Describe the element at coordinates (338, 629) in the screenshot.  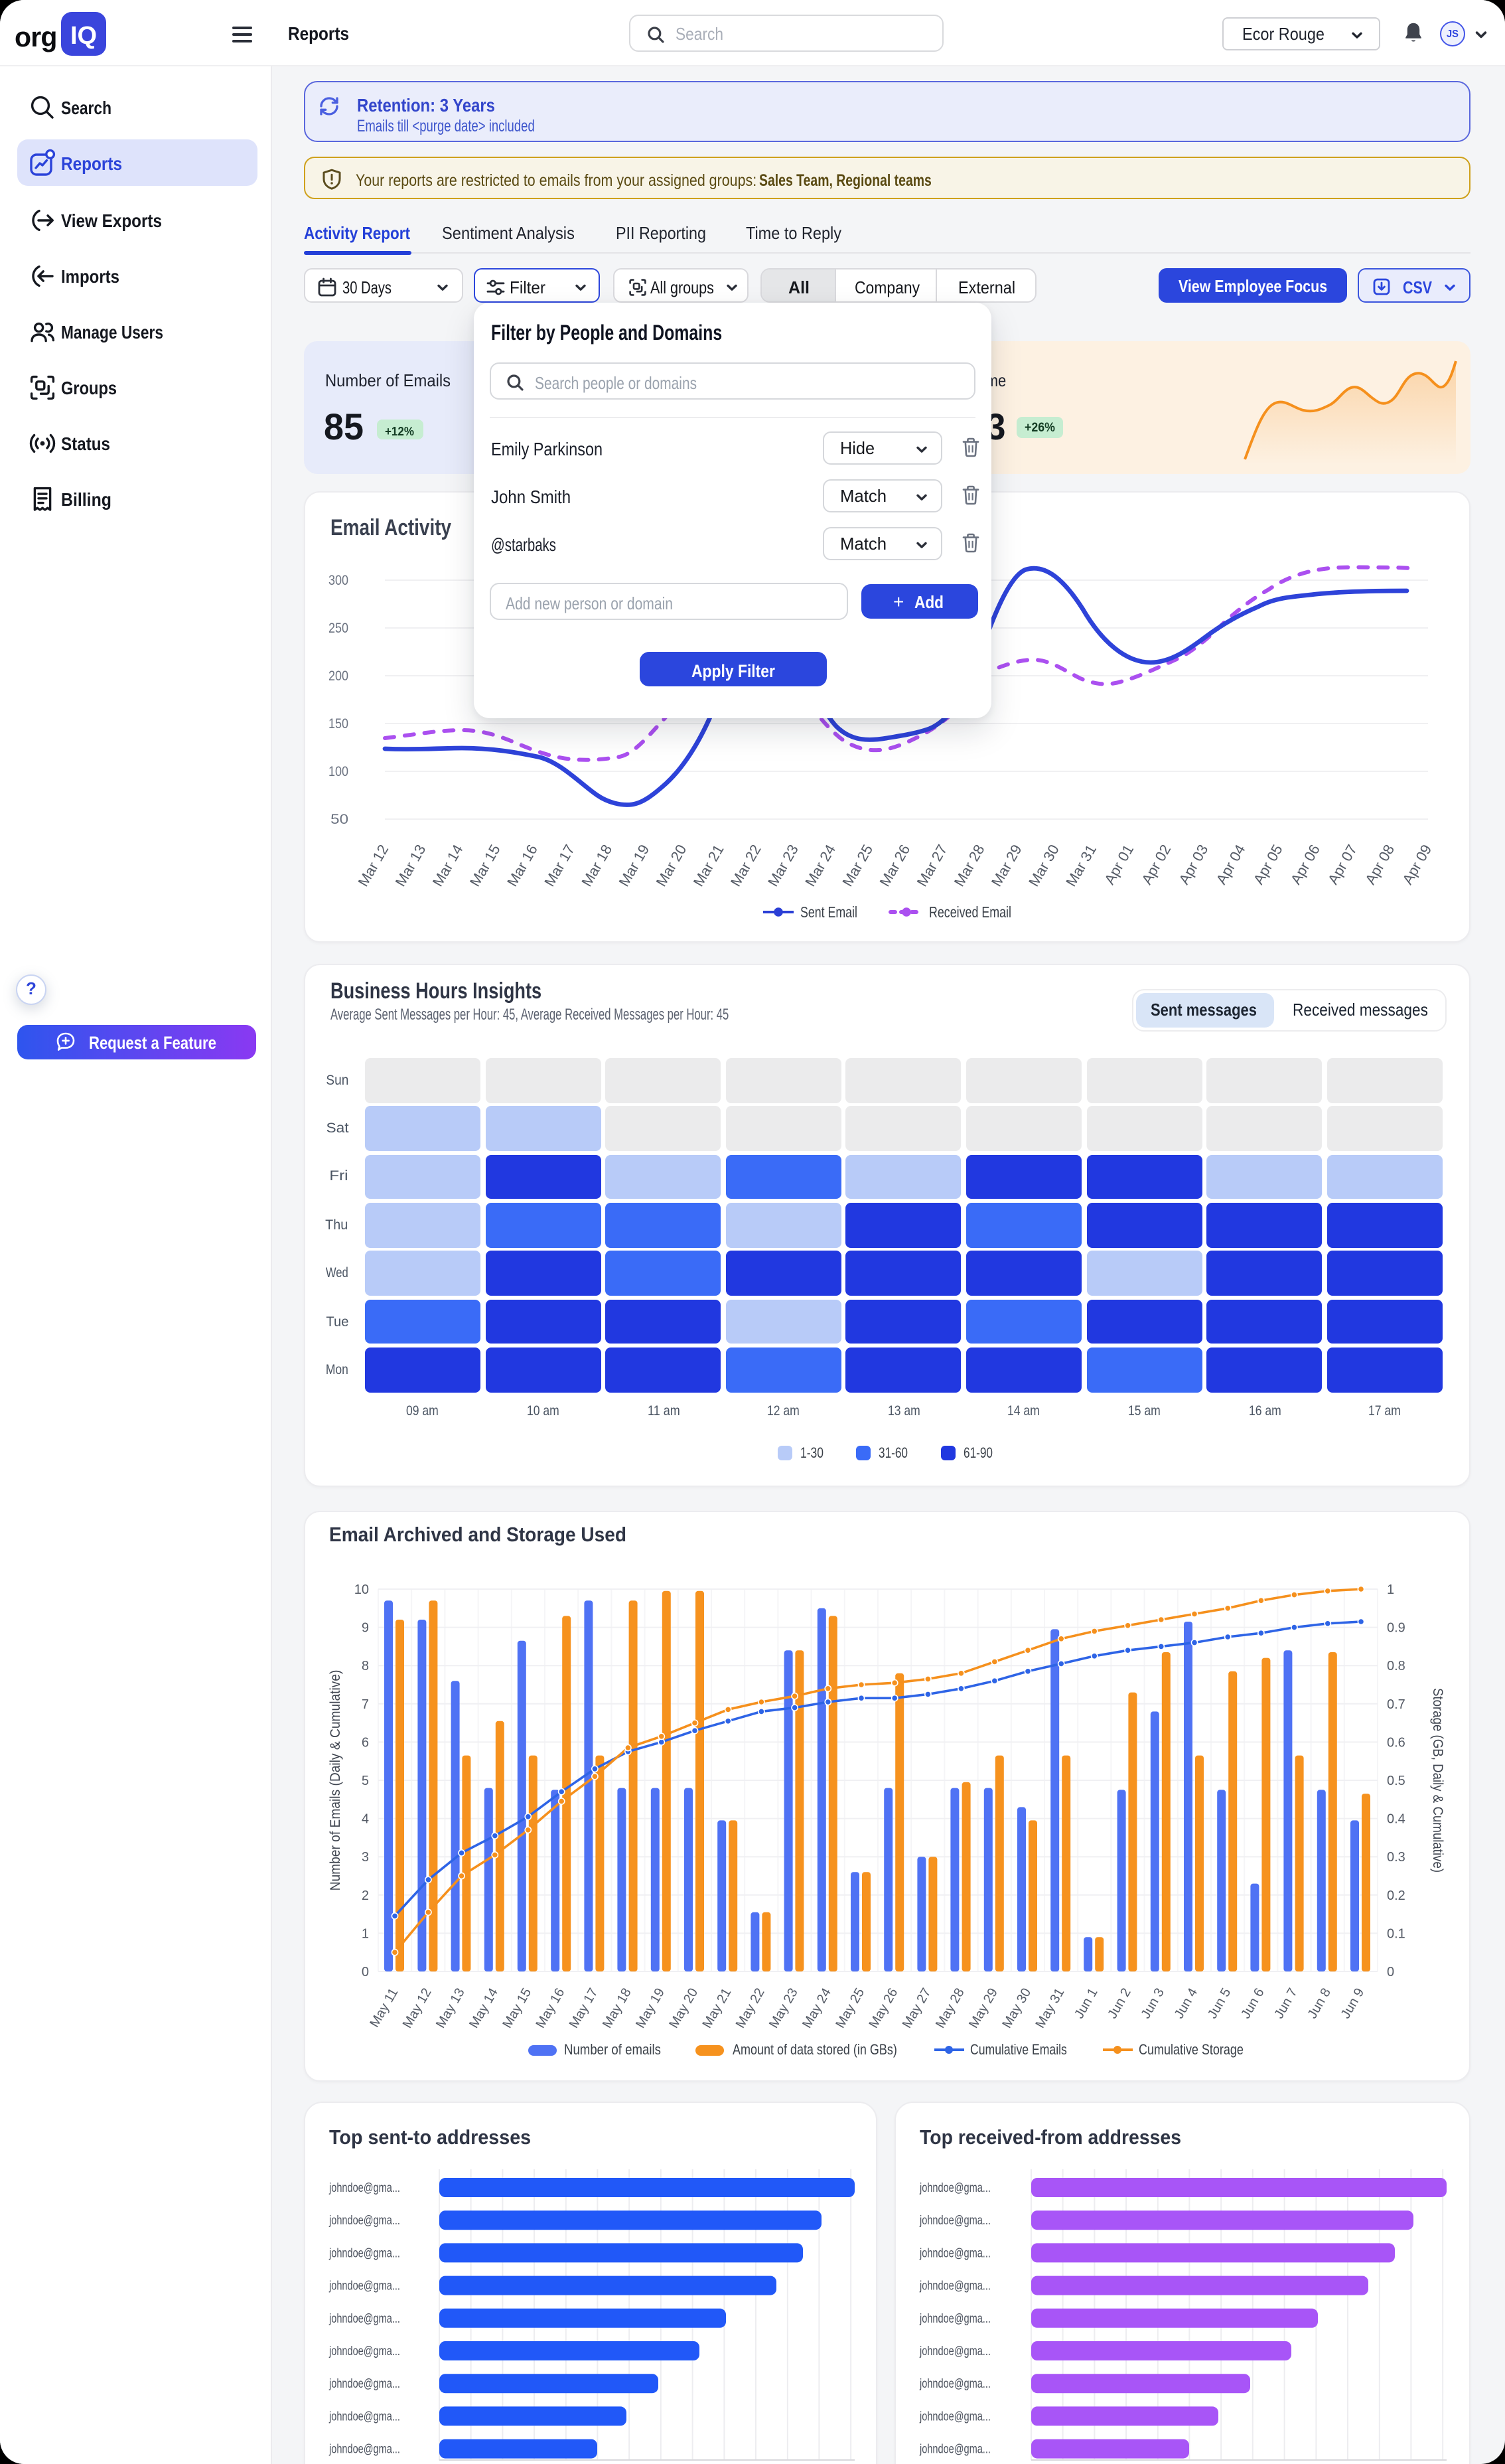
I see `svg-text: 250` at that location.